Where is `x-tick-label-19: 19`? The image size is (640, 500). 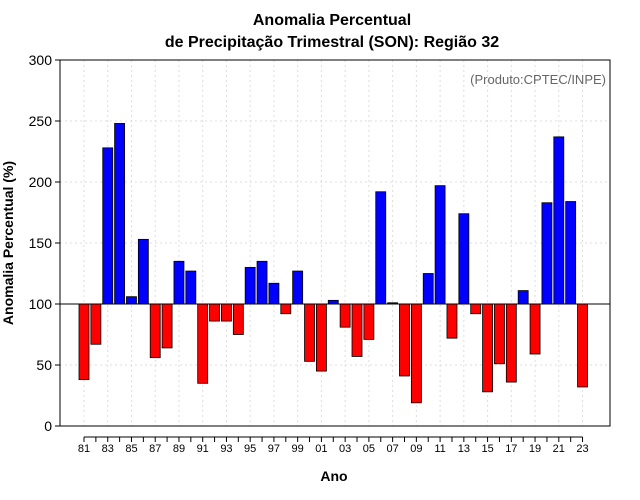
x-tick-label-19: 19 is located at coordinates (535, 449).